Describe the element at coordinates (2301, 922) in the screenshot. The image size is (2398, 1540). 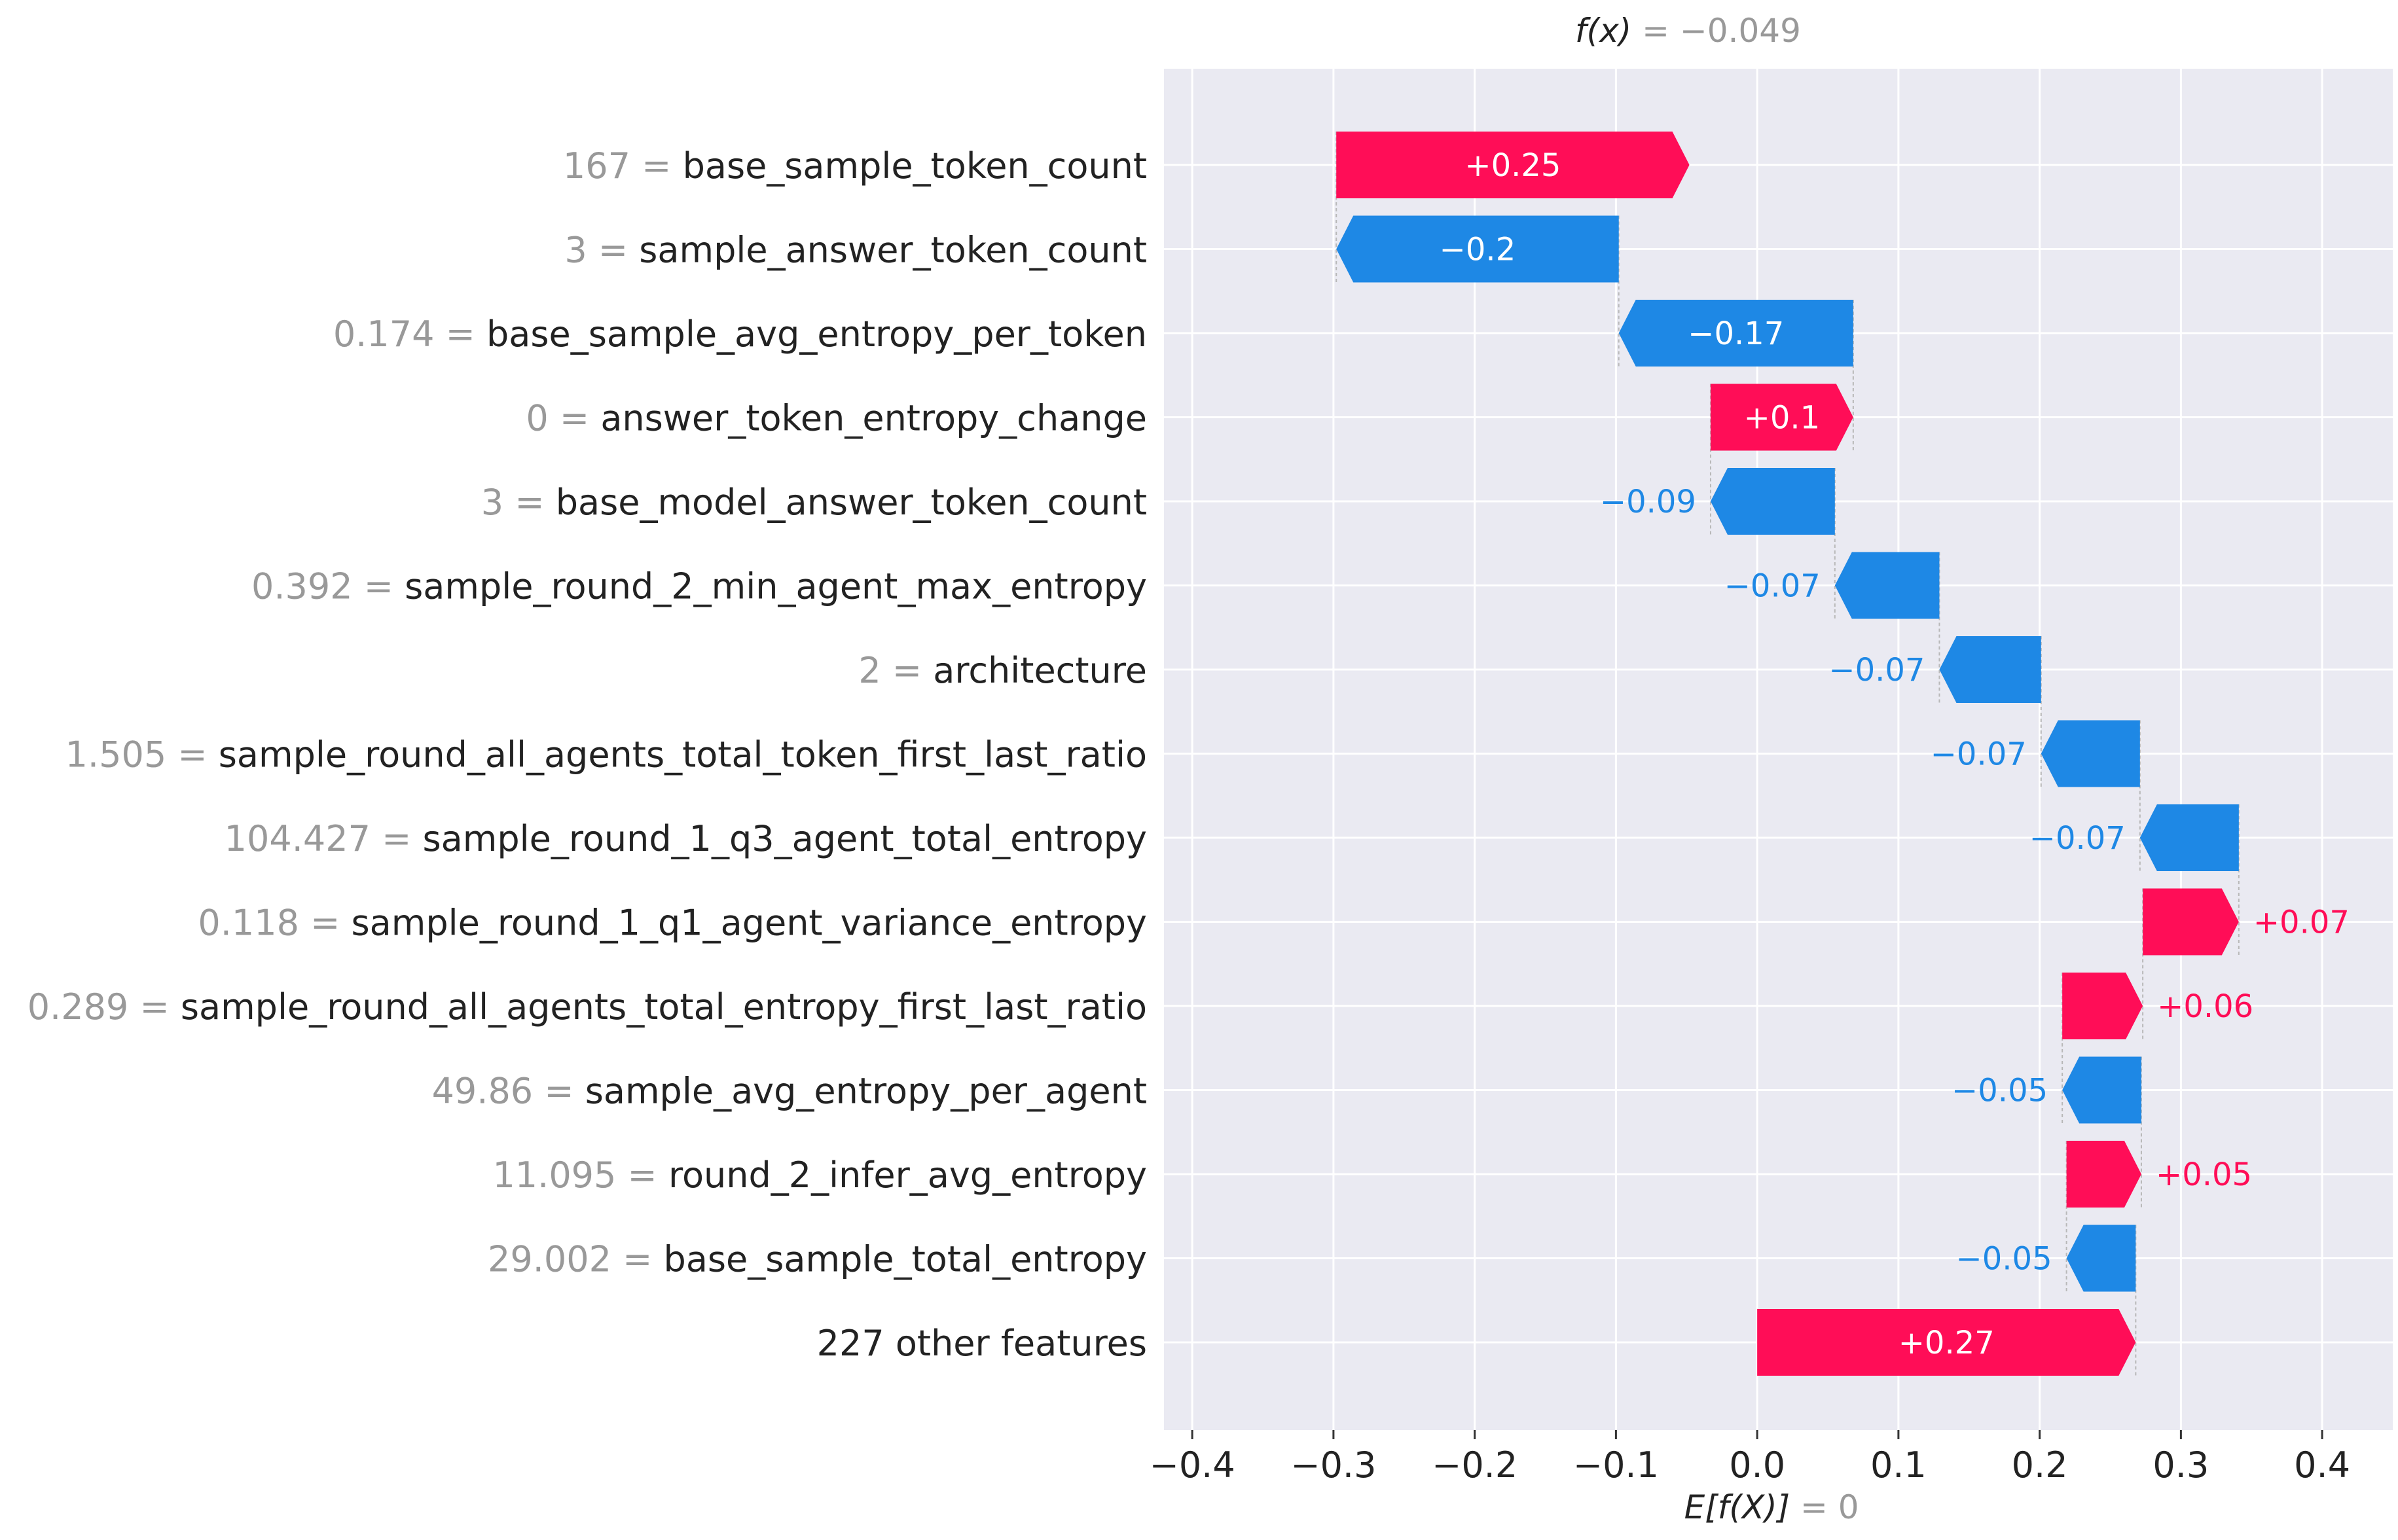
I see `bar-value-label: +0.07` at that location.